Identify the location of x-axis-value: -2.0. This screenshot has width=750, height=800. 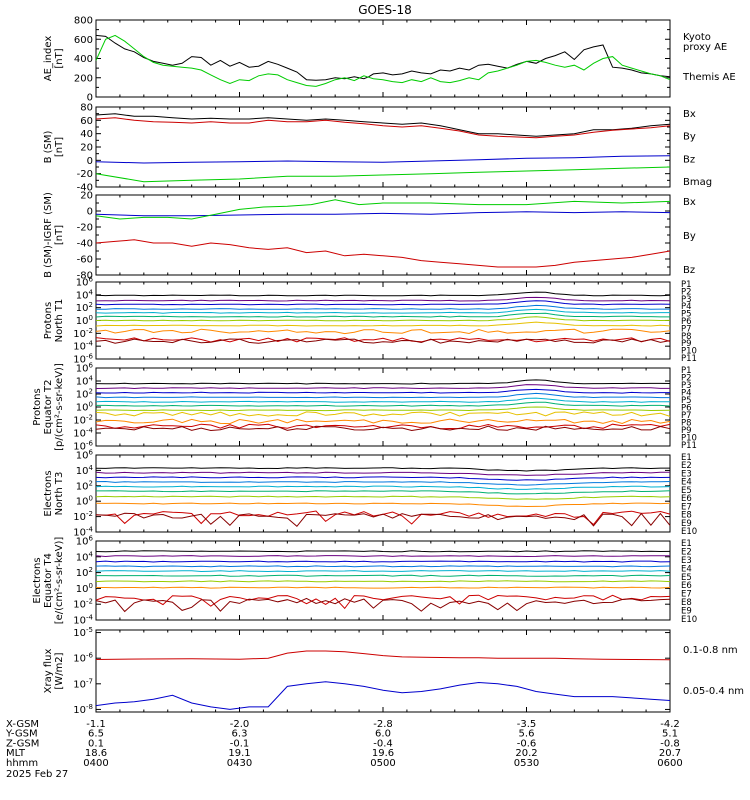
(240, 724).